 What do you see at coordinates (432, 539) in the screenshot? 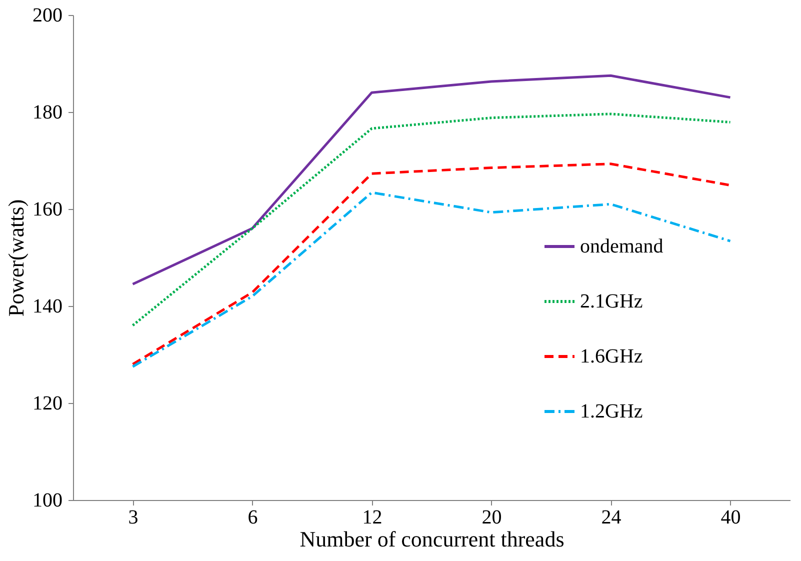
I see `x-axis-title: Number of concurrent threads` at bounding box center [432, 539].